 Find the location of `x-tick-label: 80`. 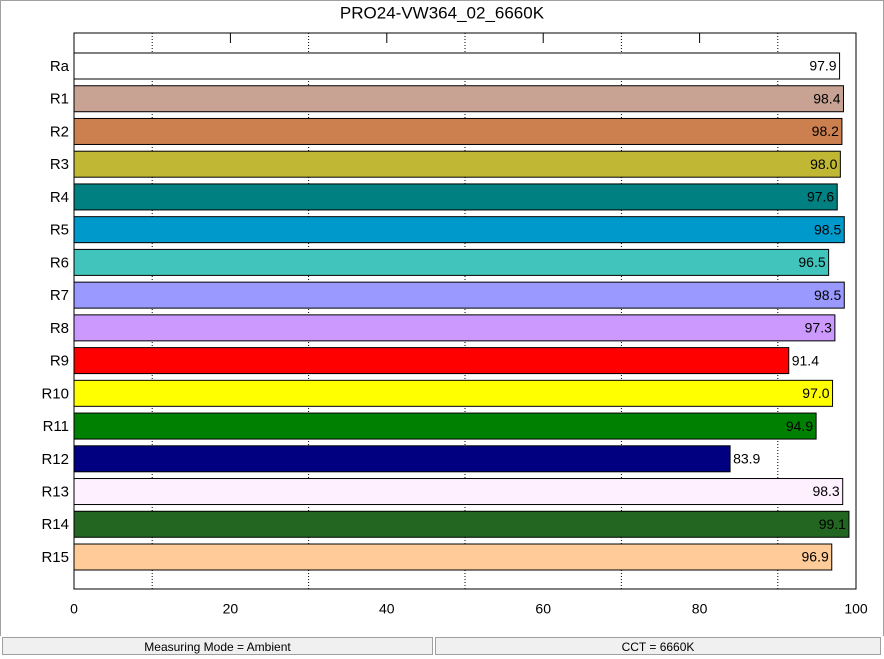

x-tick-label: 80 is located at coordinates (700, 609).